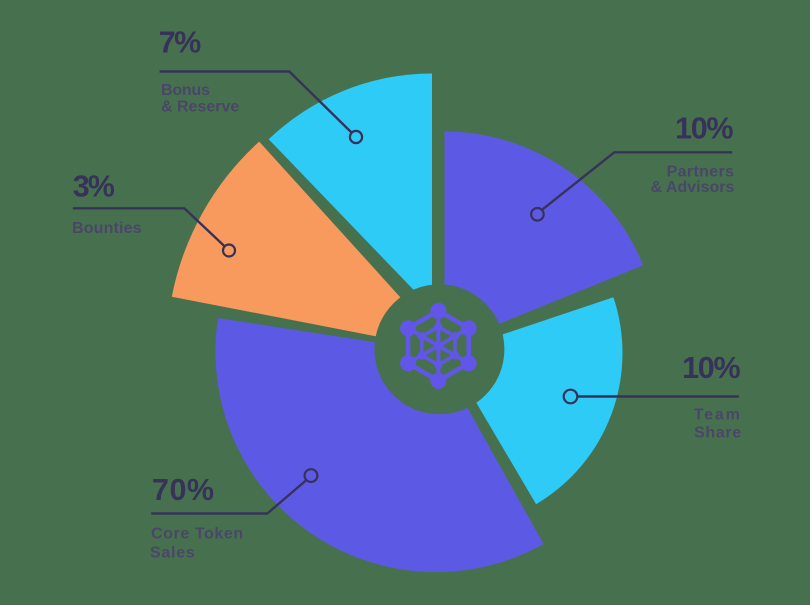 Image resolution: width=810 pixels, height=605 pixels. I want to click on svg-text: Bonus, so click(185, 90).